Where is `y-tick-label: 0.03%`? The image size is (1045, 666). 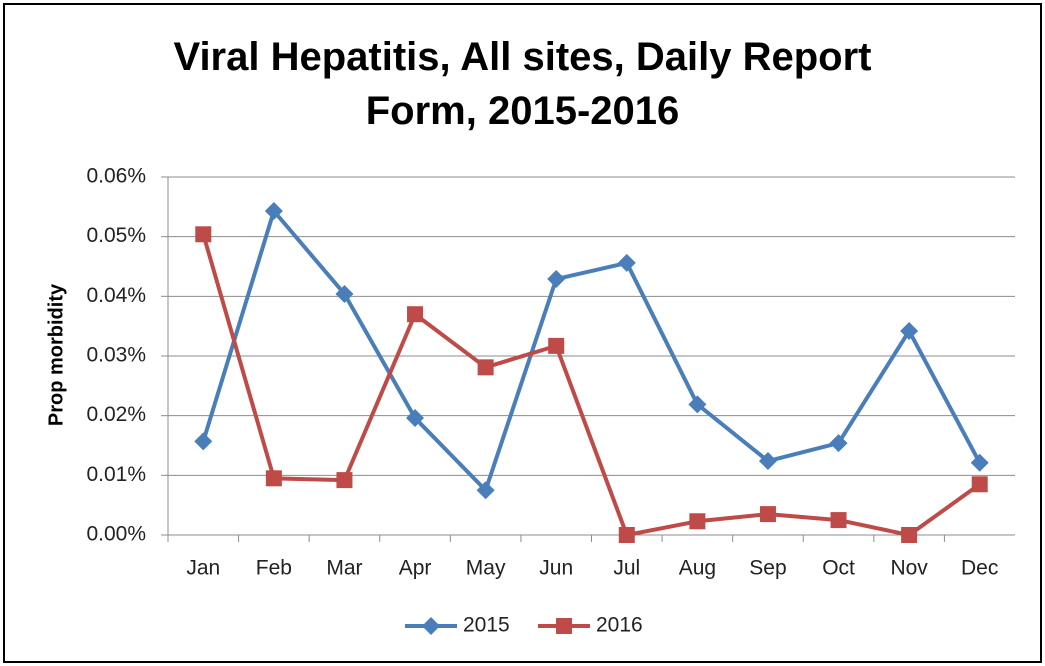
y-tick-label: 0.03% is located at coordinates (116, 355).